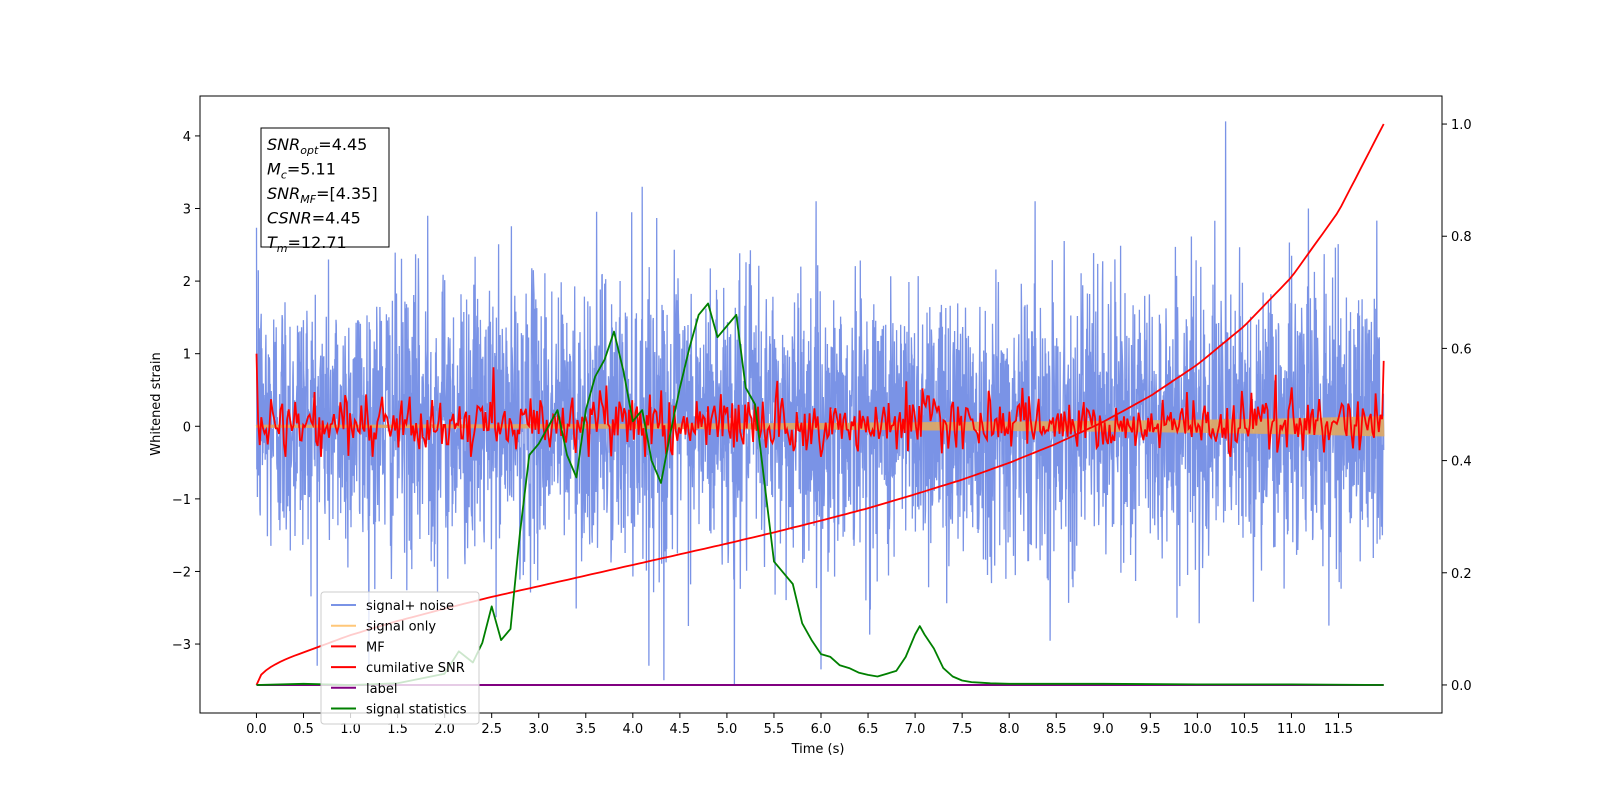 Image resolution: width=1600 pixels, height=800 pixels. Describe the element at coordinates (868, 729) in the screenshot. I see `x-tick-label: 6.5` at that location.